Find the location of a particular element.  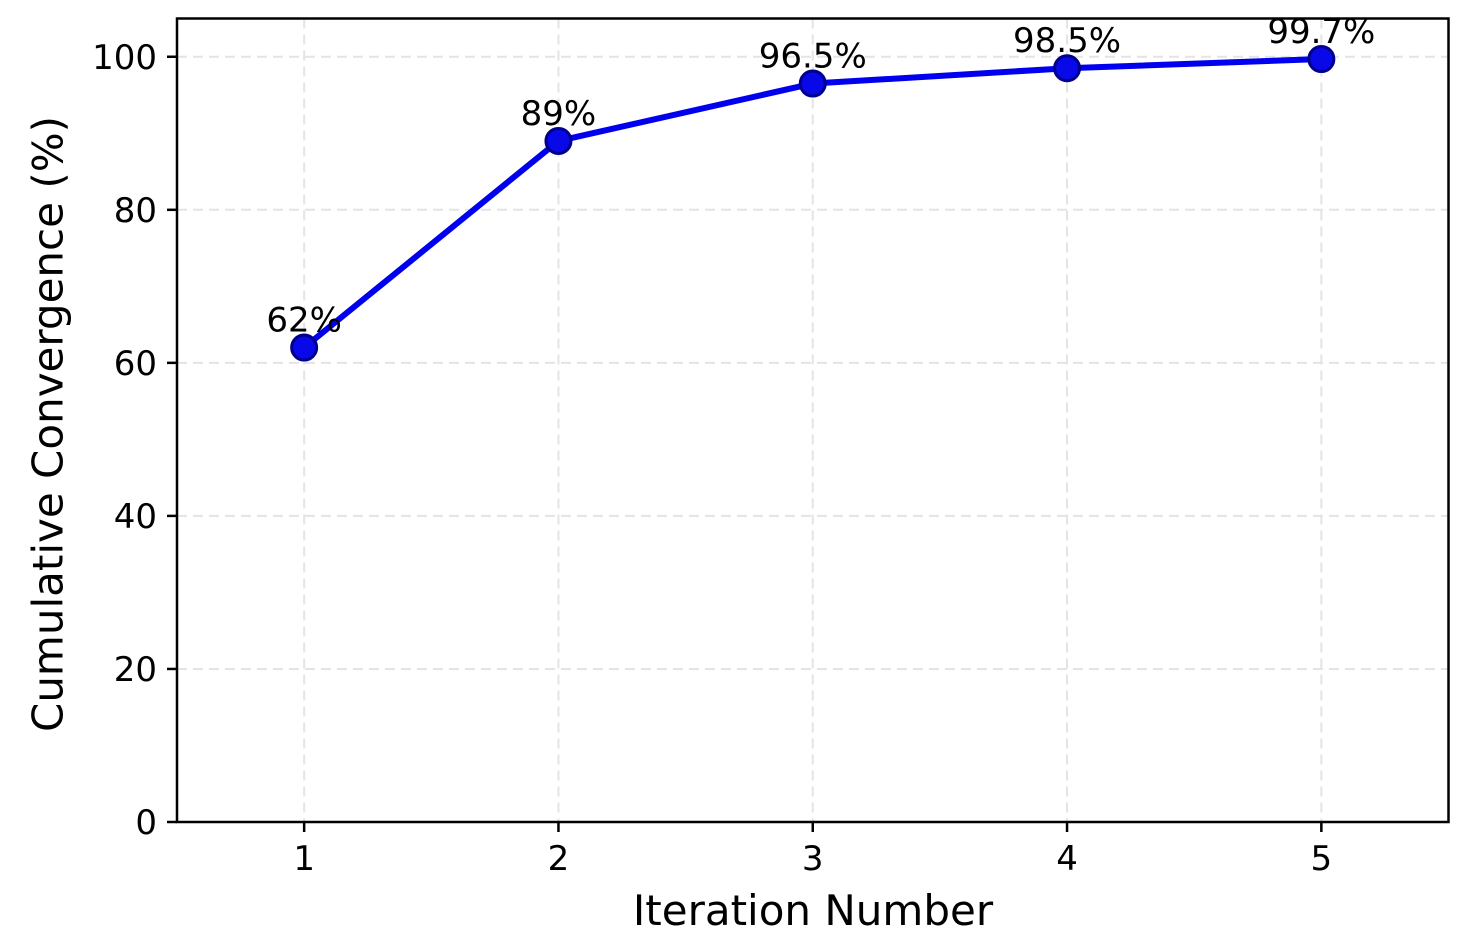

data-point-label: 98.5% is located at coordinates (1067, 41).